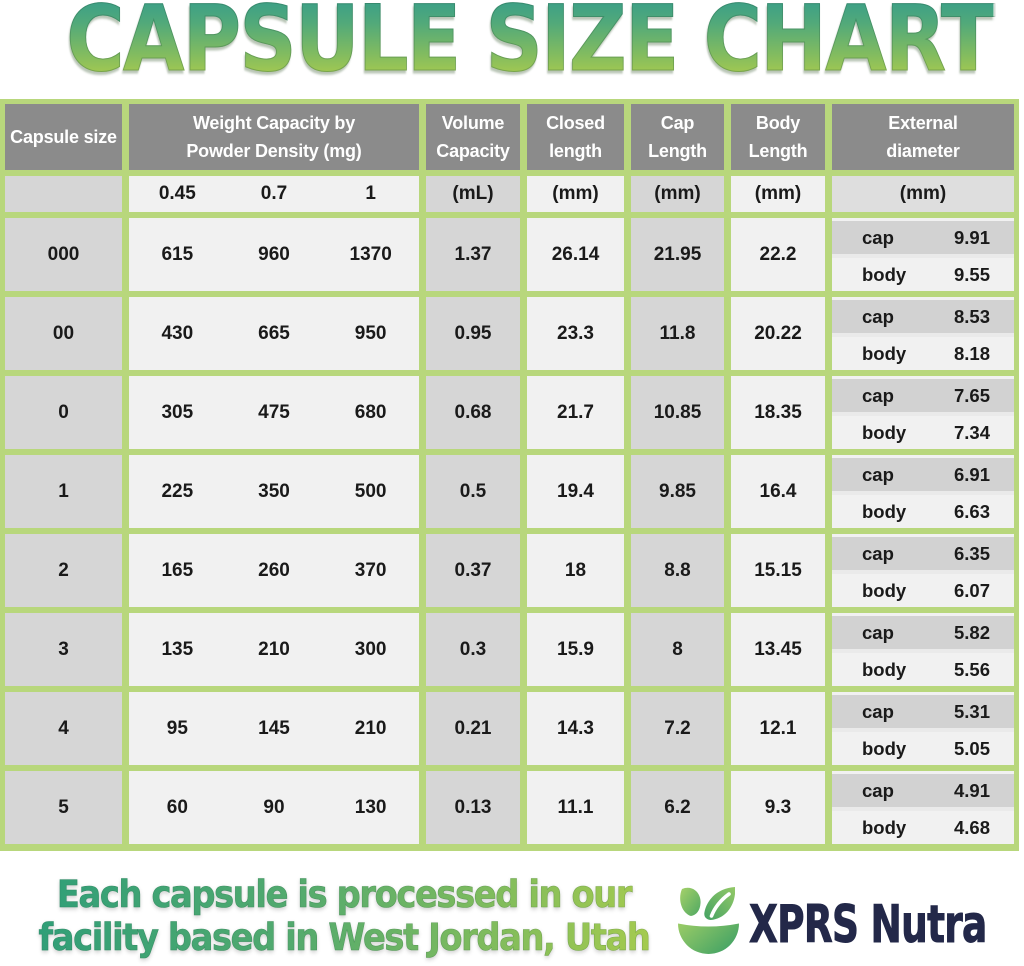  Describe the element at coordinates (370, 570) in the screenshot. I see `row-4-weight-2: 370` at that location.